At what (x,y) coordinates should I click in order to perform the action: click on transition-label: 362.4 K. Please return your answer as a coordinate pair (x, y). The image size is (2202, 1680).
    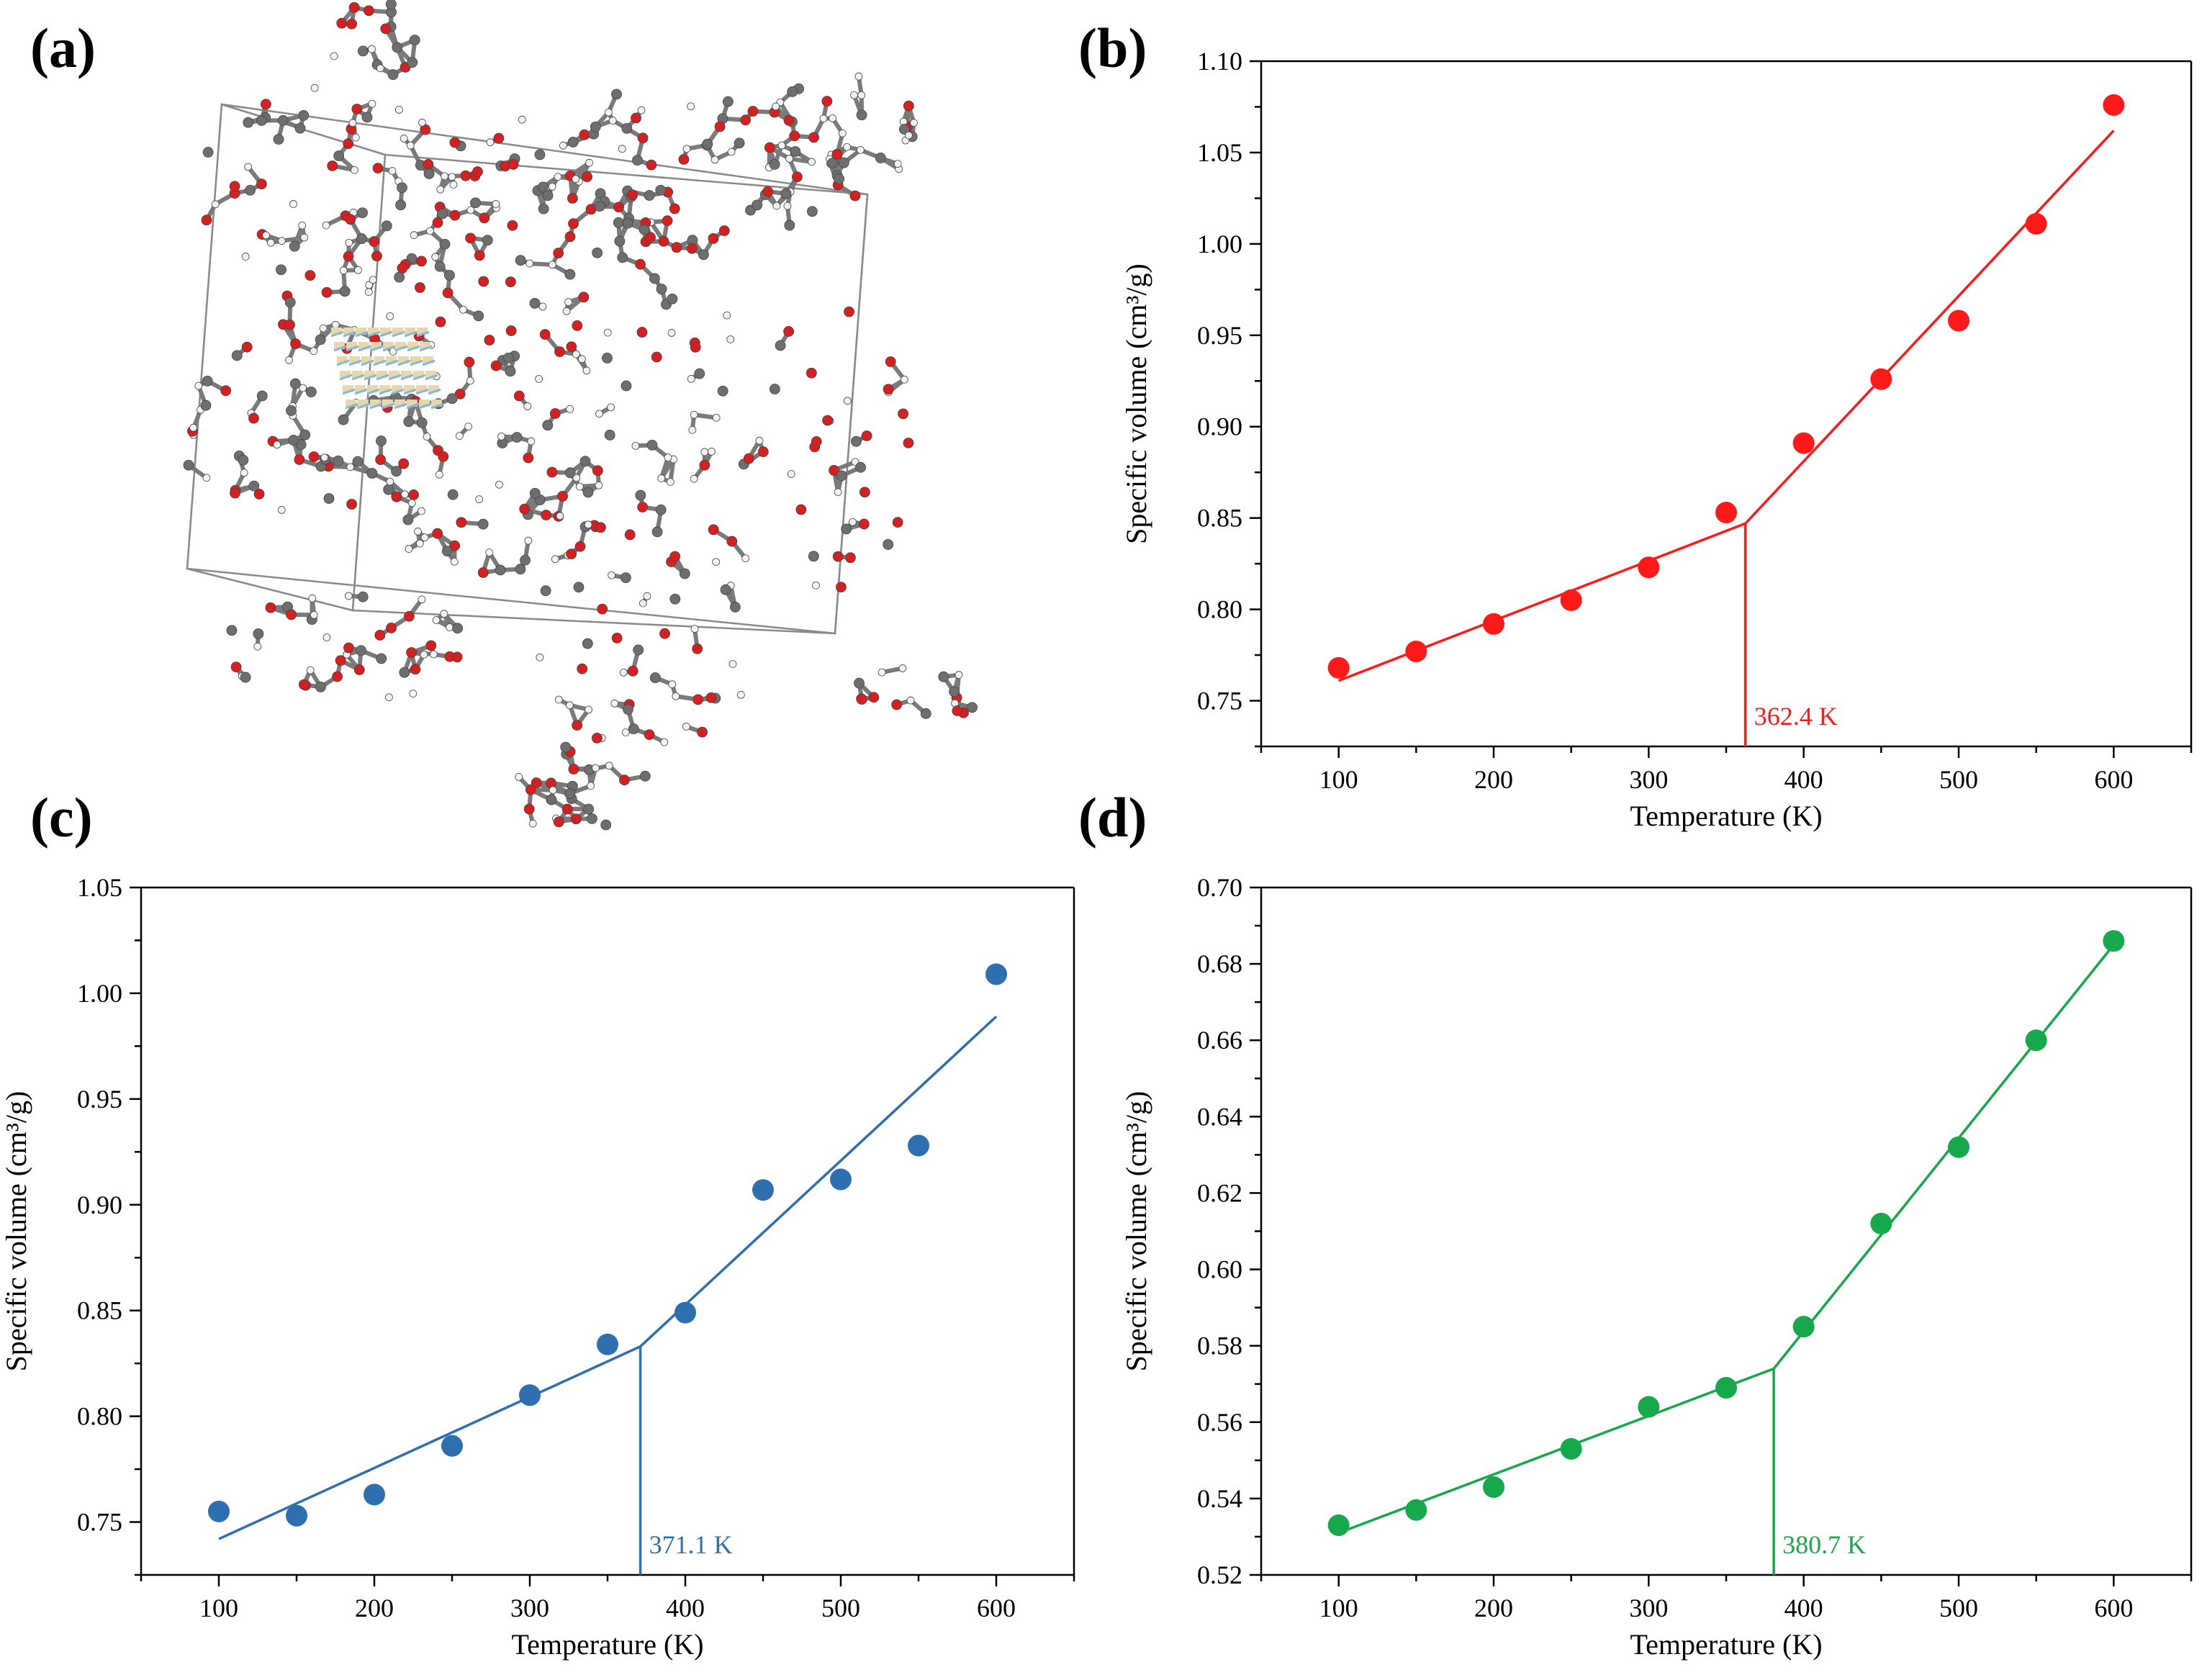
    Looking at the image, I should click on (1796, 716).